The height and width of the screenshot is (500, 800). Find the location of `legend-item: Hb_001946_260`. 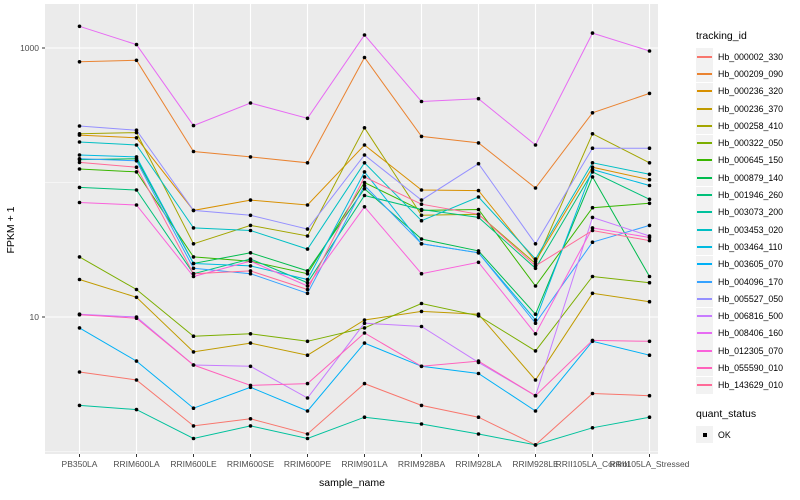

legend-item: Hb_001946_260 is located at coordinates (748, 195).